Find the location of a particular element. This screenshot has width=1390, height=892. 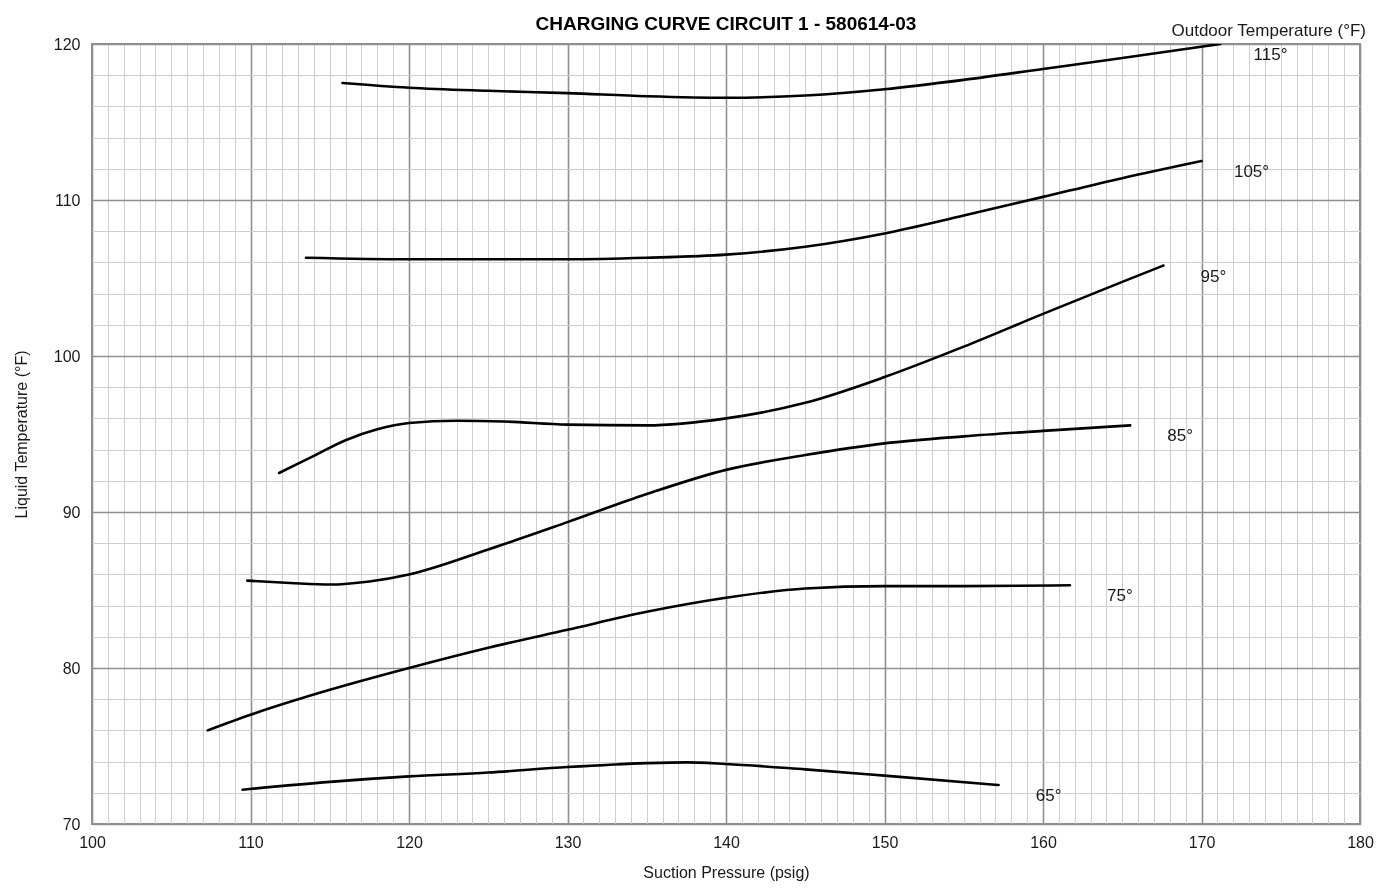

text: 85° is located at coordinates (1180, 436).